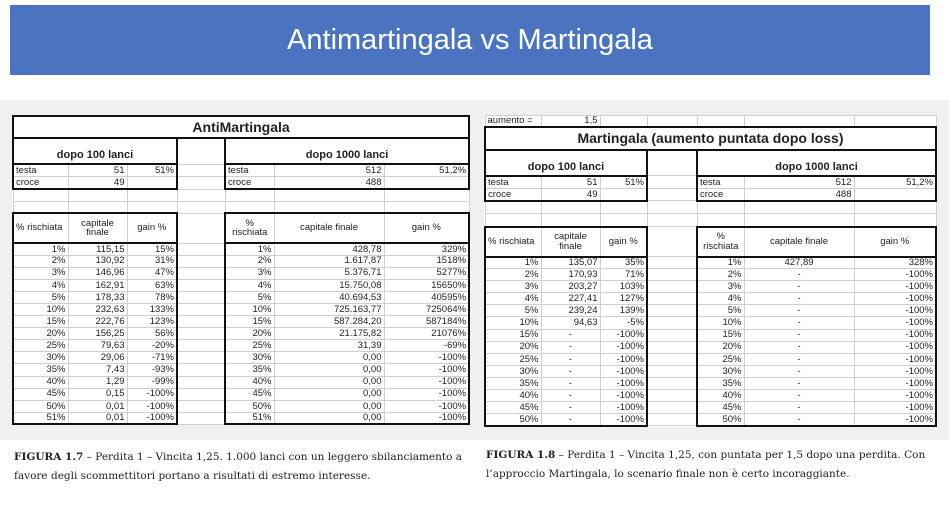 This screenshot has height=509, width=949. What do you see at coordinates (710, 299) in the screenshot?
I see `table-row: 4% 227,41 127% 4% - -100%` at bounding box center [710, 299].